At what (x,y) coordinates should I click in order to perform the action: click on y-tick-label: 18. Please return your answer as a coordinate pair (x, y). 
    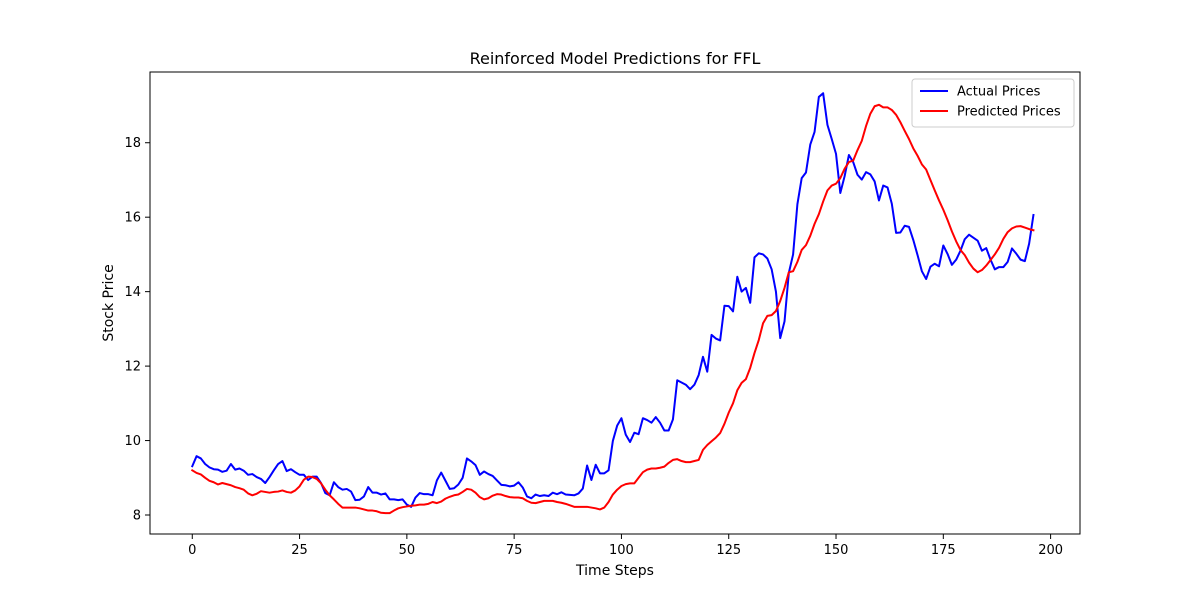
    Looking at the image, I should click on (132, 143).